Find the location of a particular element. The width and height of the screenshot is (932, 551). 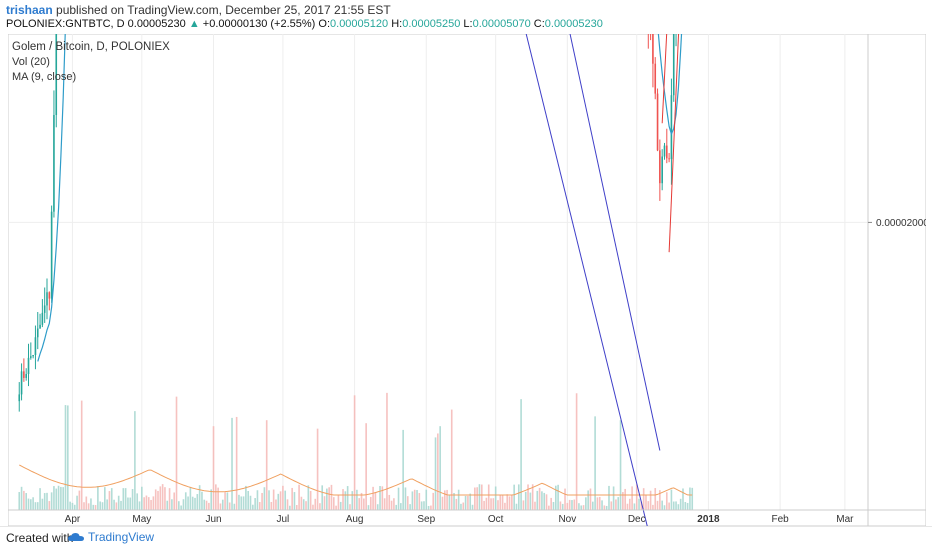

legend-volume: Vol (20) is located at coordinates (31, 62).